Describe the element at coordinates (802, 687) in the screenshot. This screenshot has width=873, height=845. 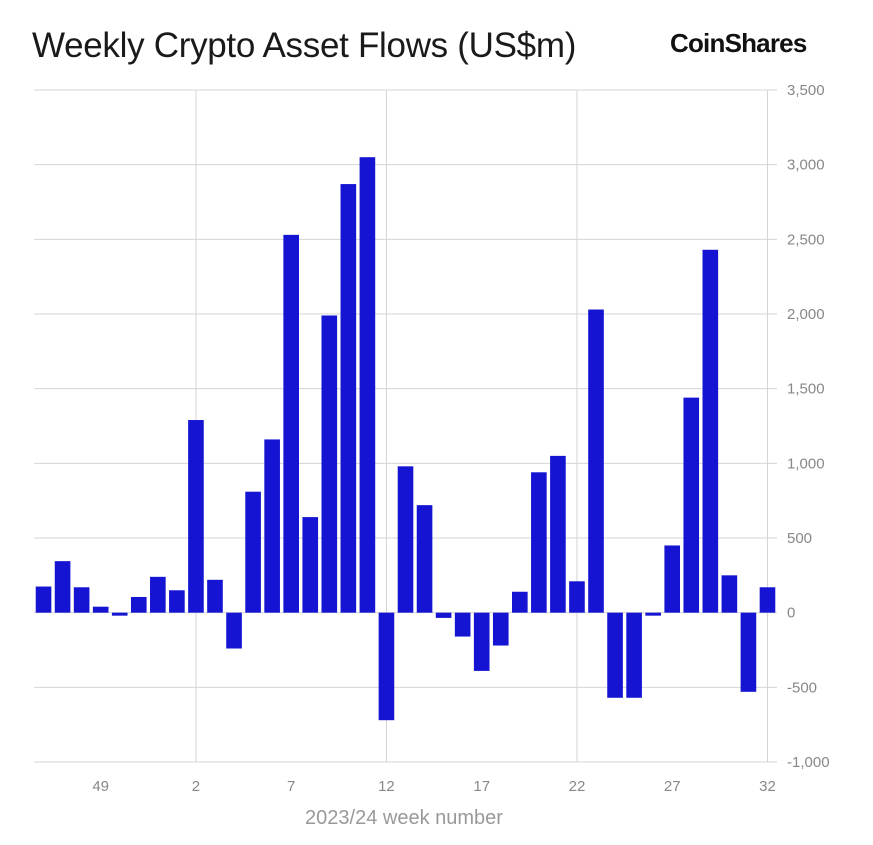
I see `y-tick-label: -500` at that location.